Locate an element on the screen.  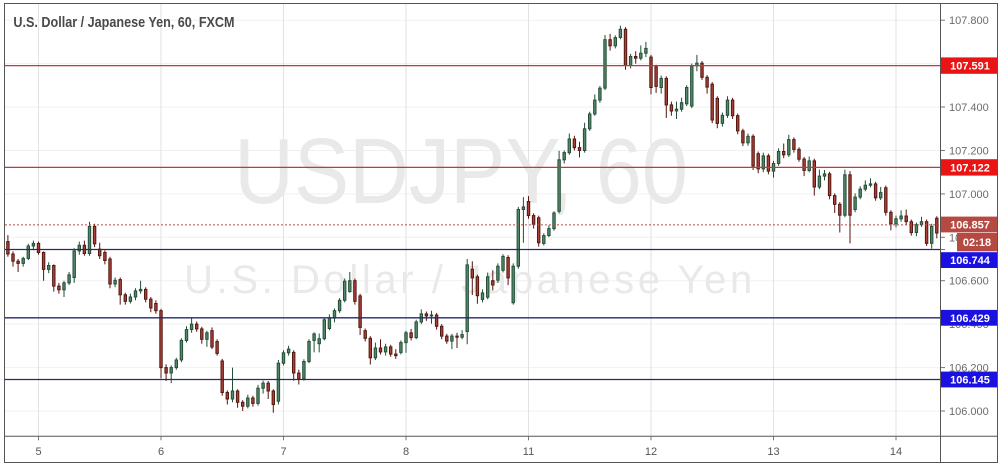
svg-text: 11 is located at coordinates (528, 452).